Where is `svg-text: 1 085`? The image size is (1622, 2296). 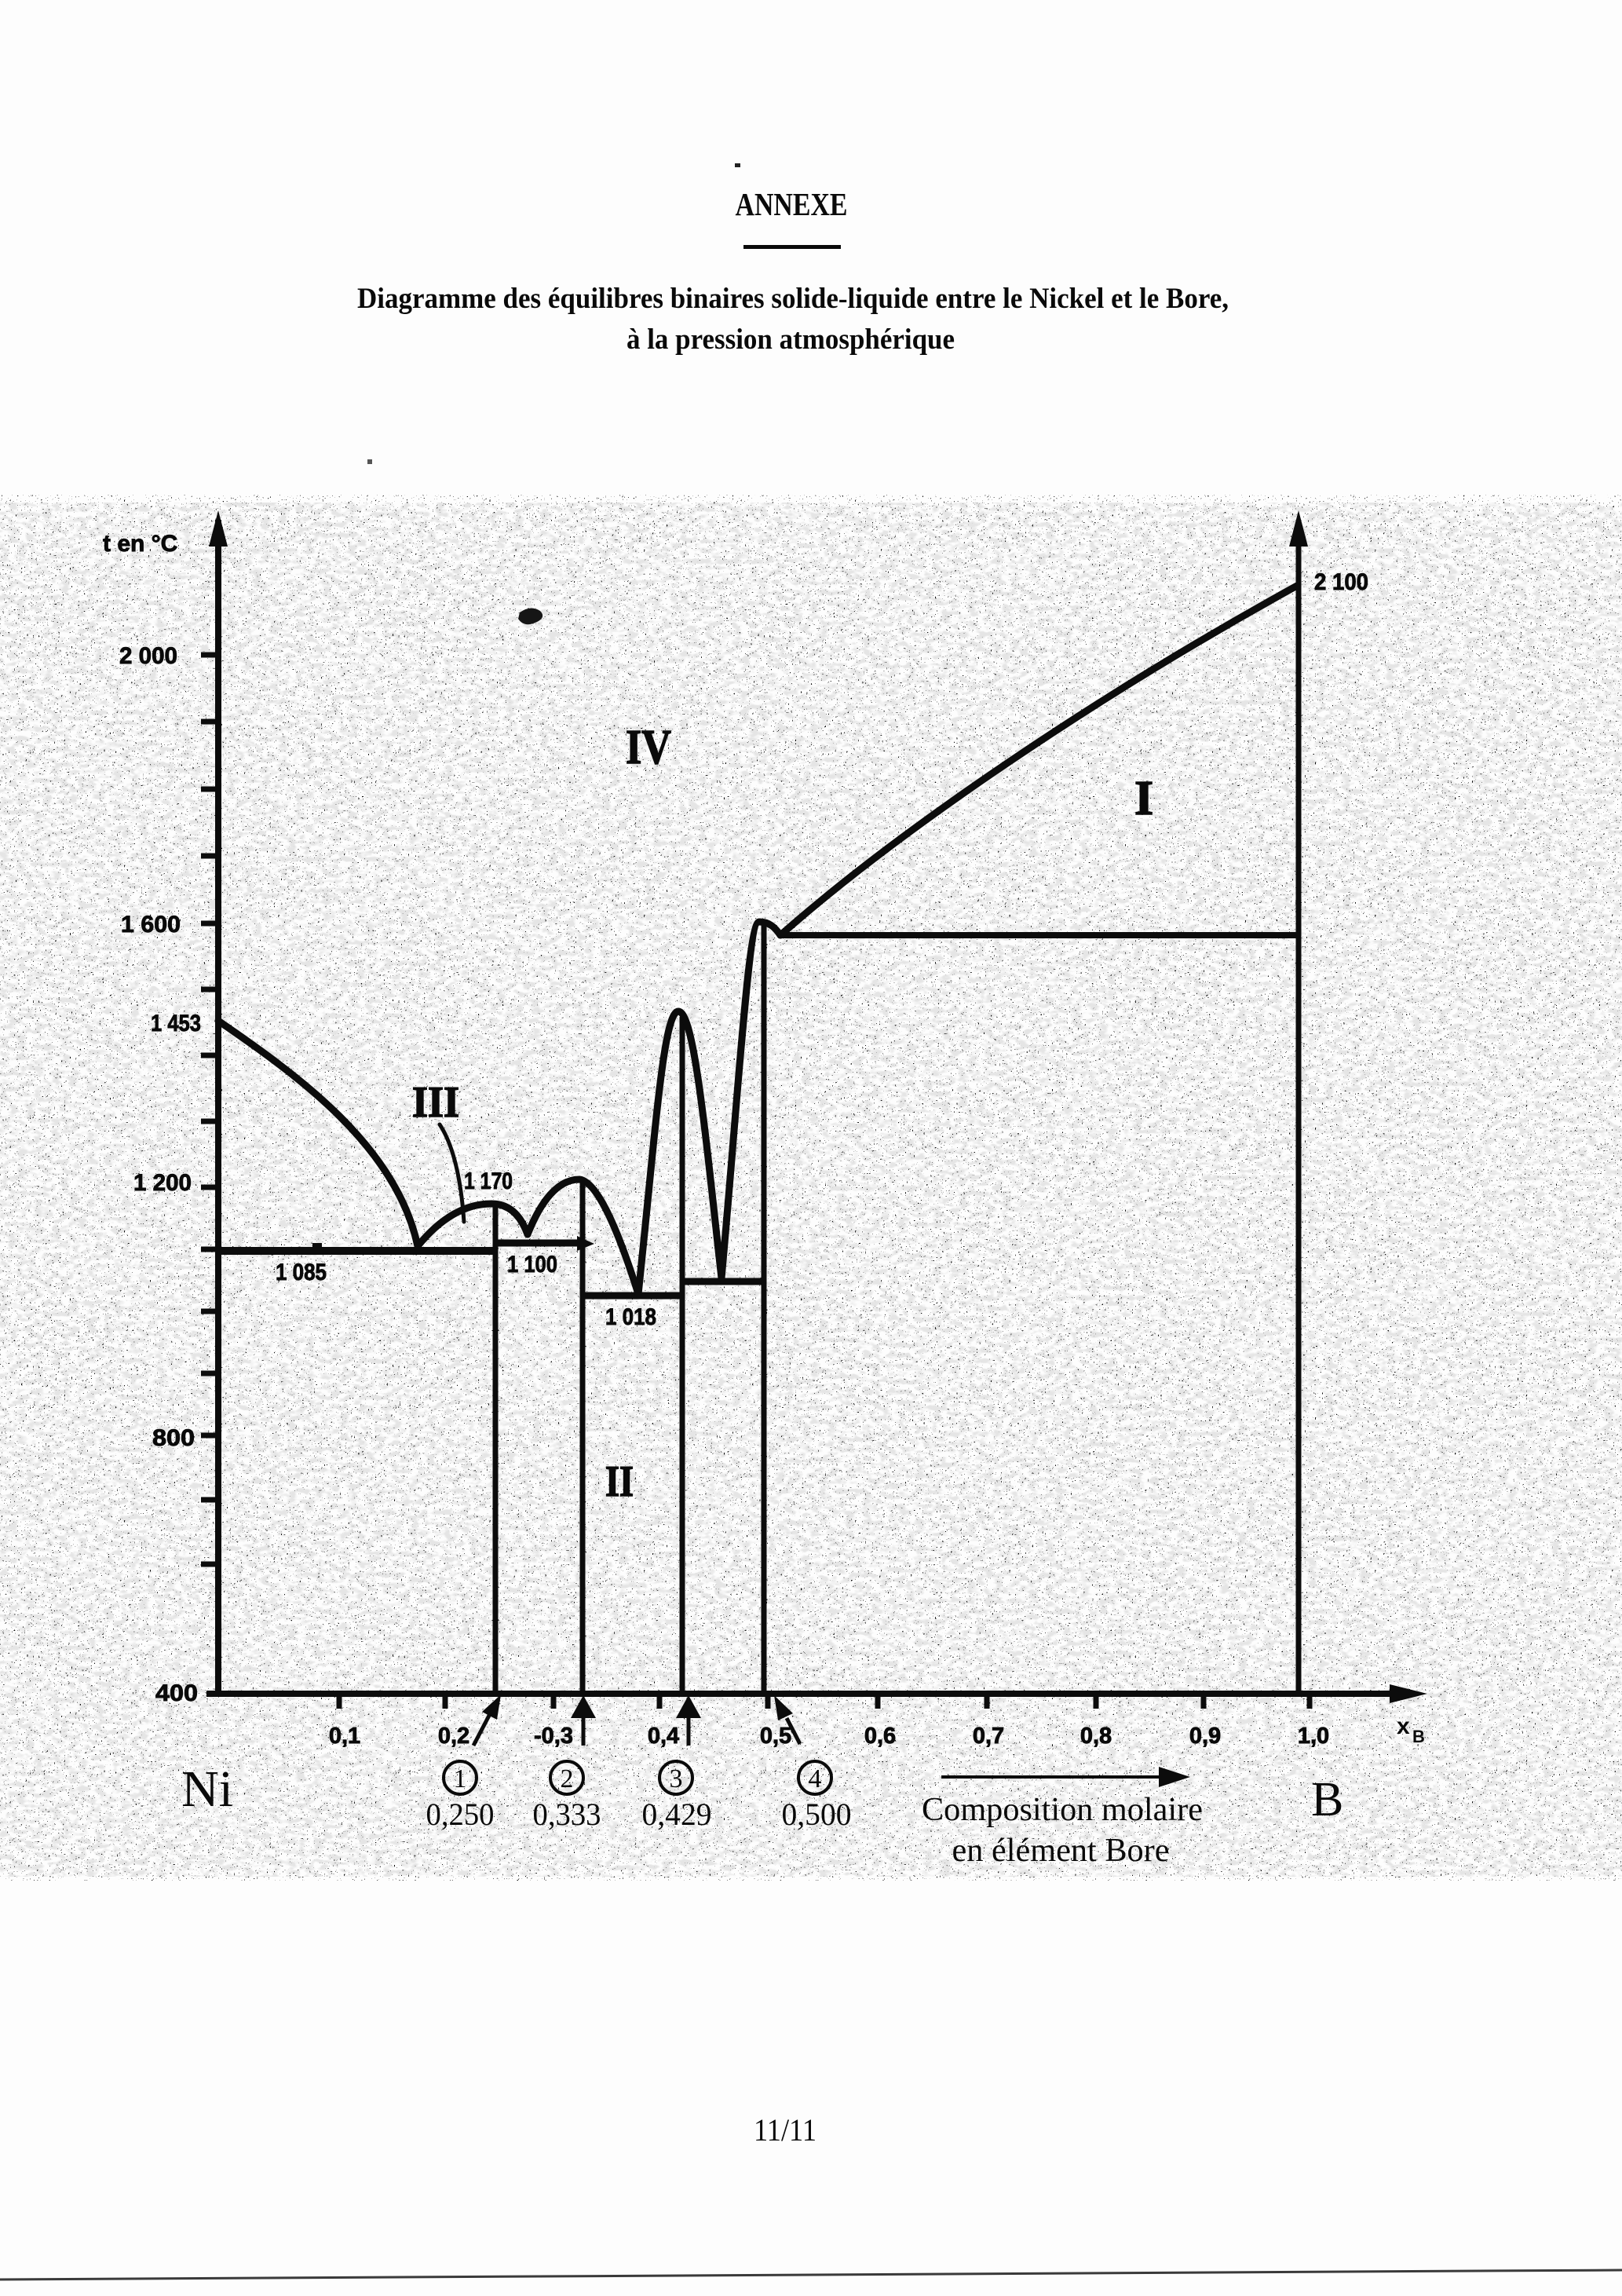
svg-text: 1 085 is located at coordinates (301, 1273).